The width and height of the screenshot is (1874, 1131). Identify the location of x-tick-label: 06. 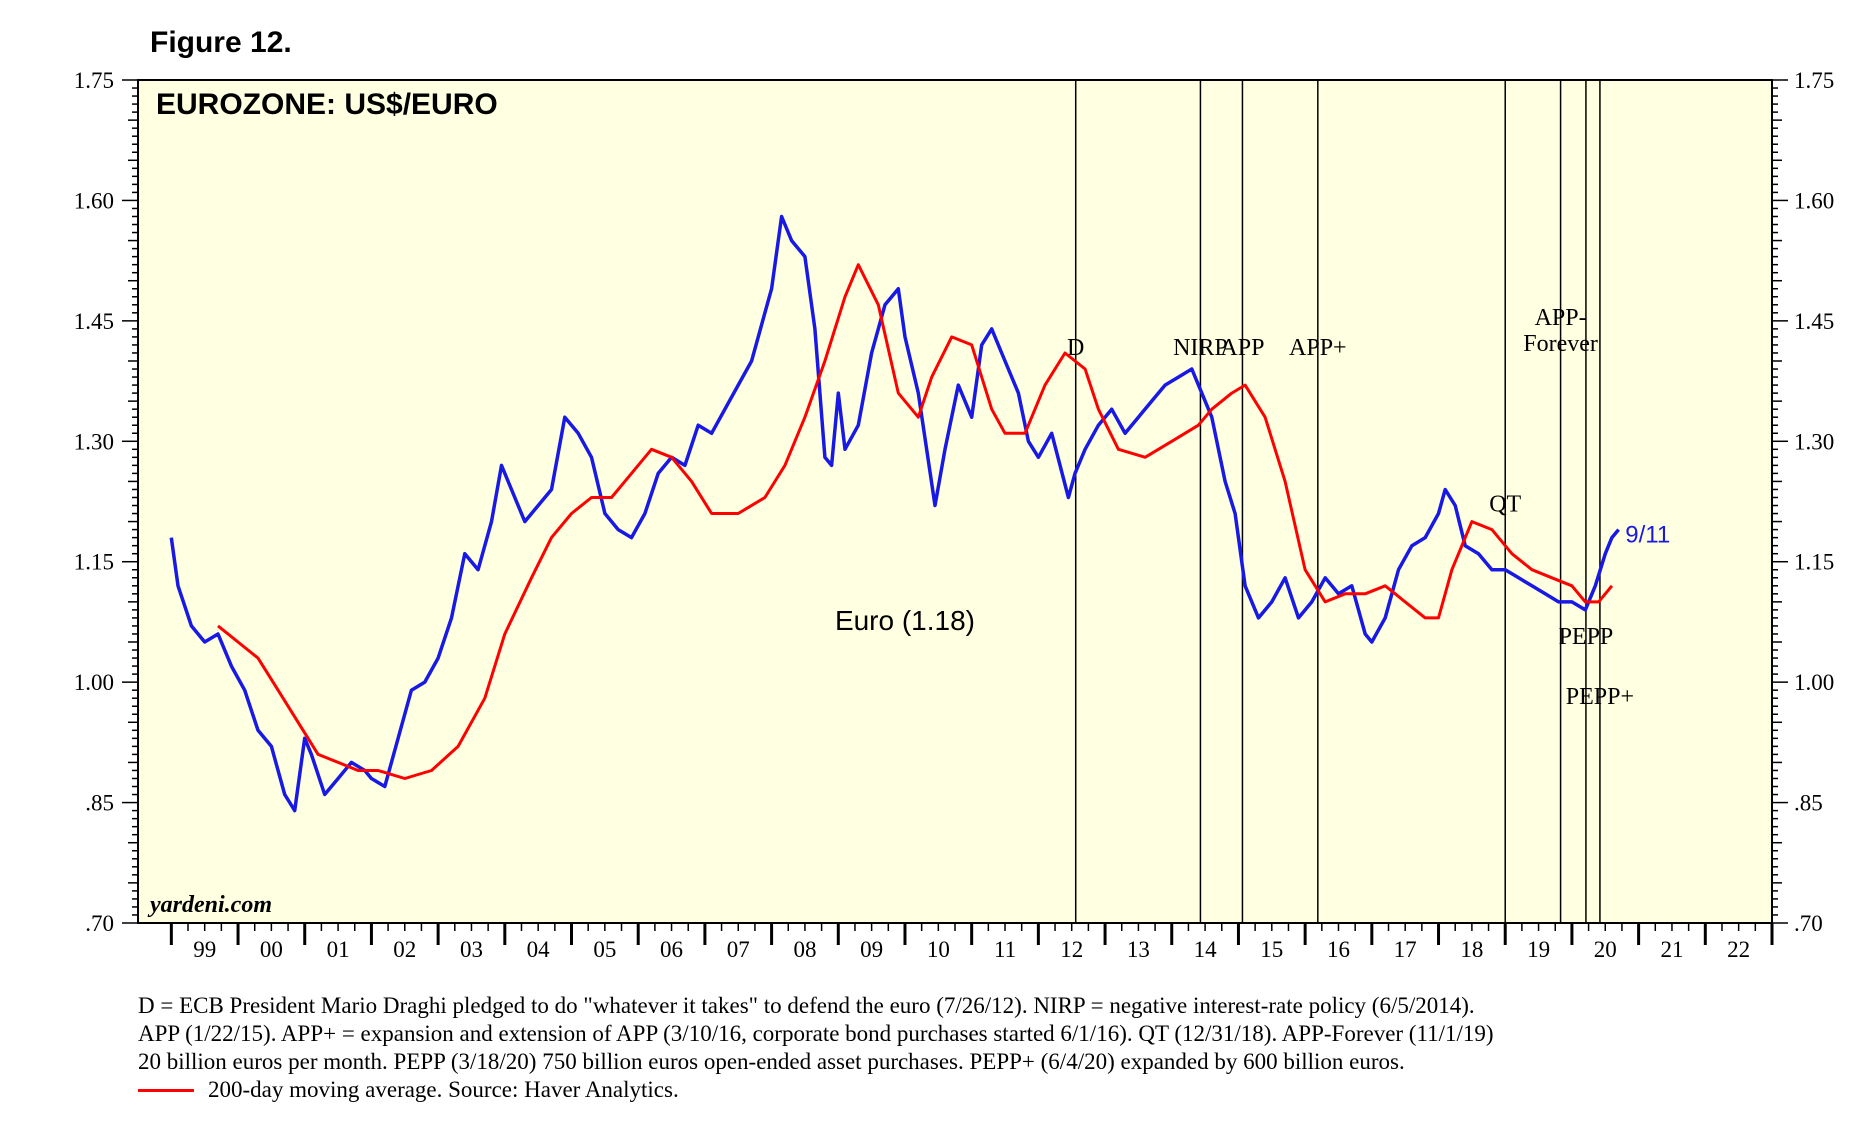
(671, 949).